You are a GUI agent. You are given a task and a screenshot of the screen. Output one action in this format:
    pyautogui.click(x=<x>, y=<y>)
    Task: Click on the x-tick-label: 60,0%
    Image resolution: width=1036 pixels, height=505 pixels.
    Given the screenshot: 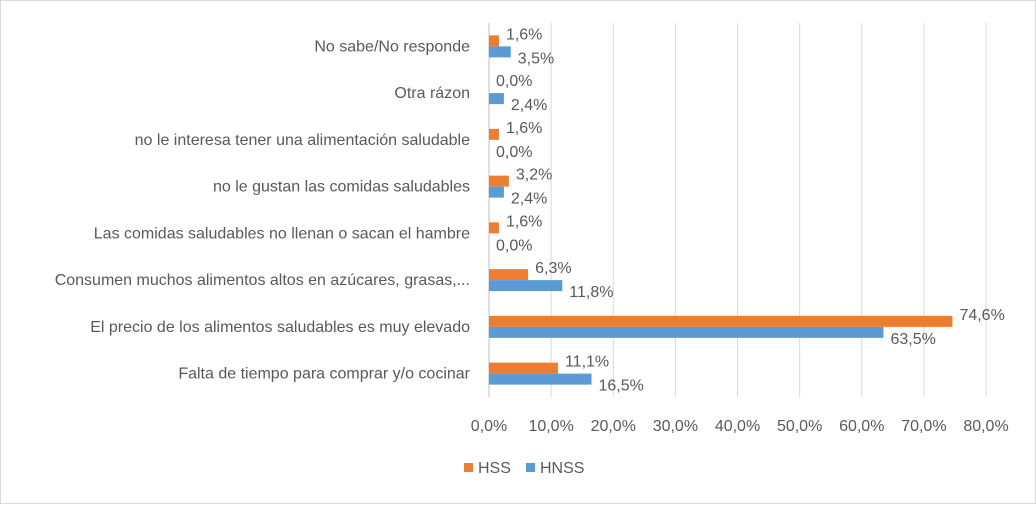 What is the action you would take?
    pyautogui.click(x=861, y=426)
    